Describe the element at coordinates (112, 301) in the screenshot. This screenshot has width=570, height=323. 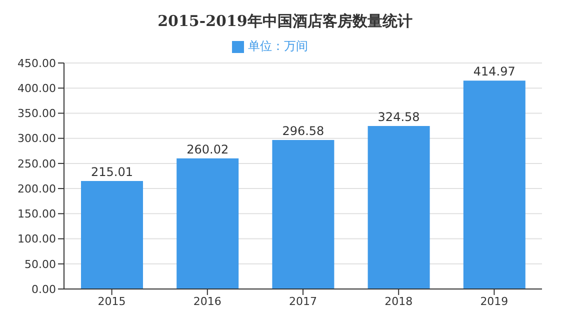
I see `x-tick-label: 2015` at that location.